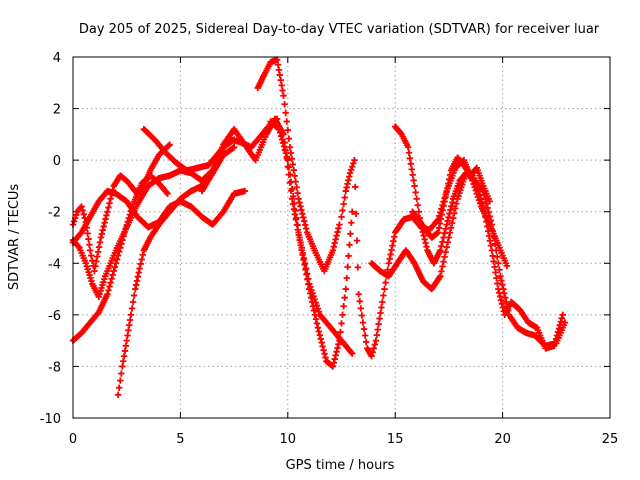 This screenshot has width=640, height=480. I want to click on y-tick-label: -8, so click(54, 367).